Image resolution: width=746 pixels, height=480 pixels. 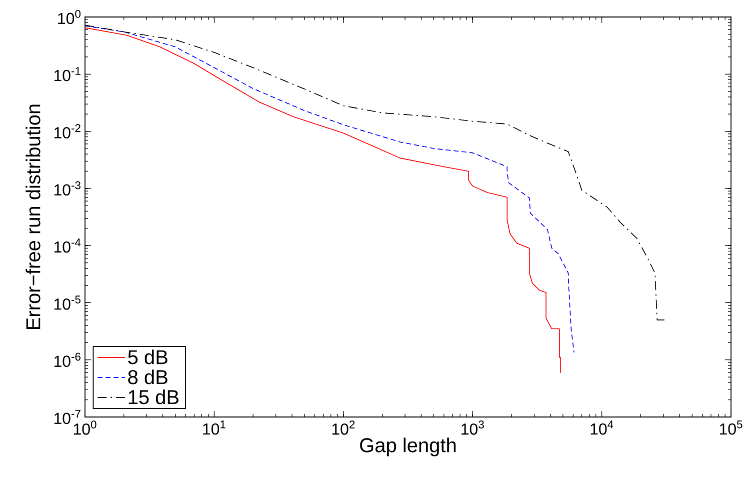 What do you see at coordinates (602, 427) in the screenshot?
I see `x-tick-label: 10$^{4}$` at bounding box center [602, 427].